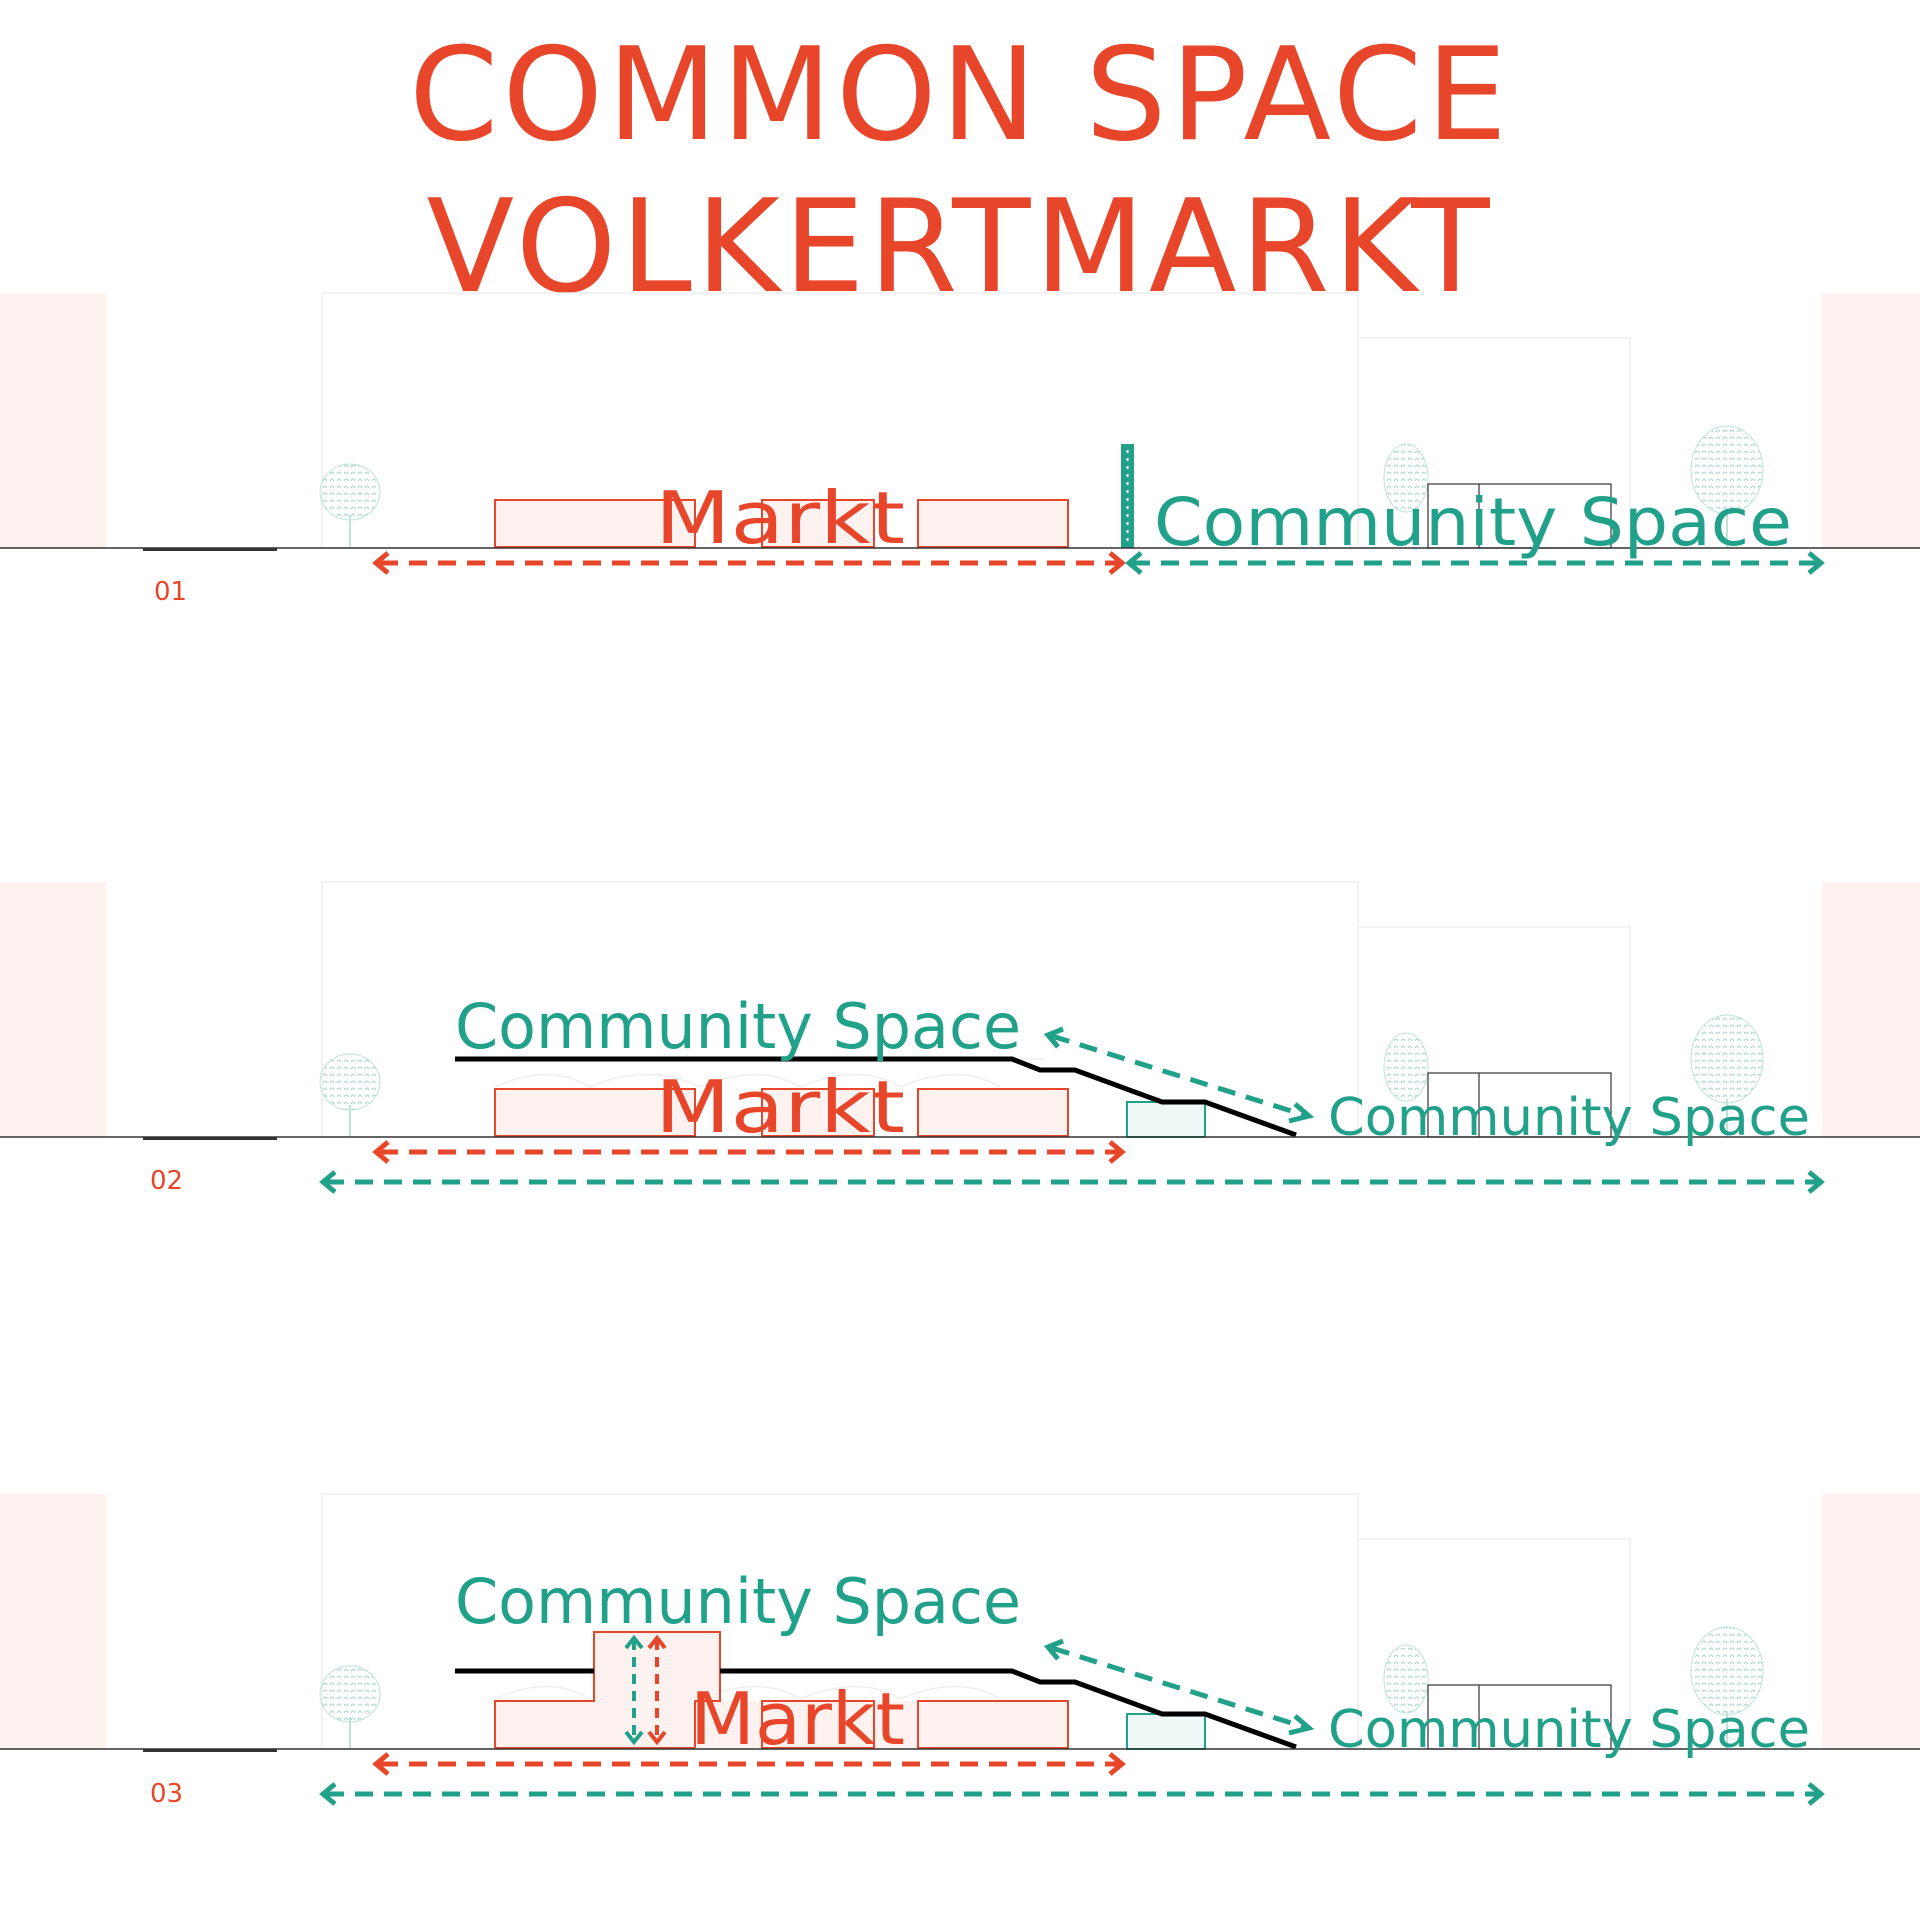  What do you see at coordinates (170, 592) in the screenshot?
I see `section-number: 01` at bounding box center [170, 592].